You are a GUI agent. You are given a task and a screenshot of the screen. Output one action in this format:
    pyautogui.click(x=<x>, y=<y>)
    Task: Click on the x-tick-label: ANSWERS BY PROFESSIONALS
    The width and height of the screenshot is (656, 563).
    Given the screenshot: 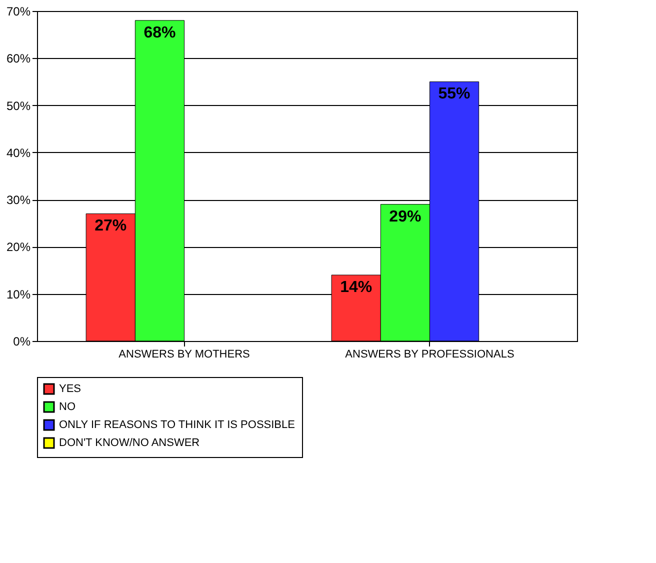 What is the action you would take?
    pyautogui.click(x=429, y=354)
    